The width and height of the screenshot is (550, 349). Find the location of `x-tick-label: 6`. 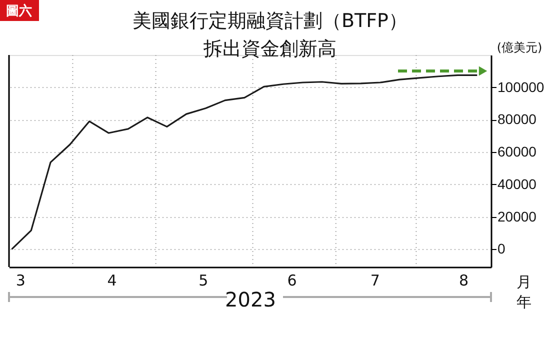

x-tick-label: 6 is located at coordinates (292, 281).